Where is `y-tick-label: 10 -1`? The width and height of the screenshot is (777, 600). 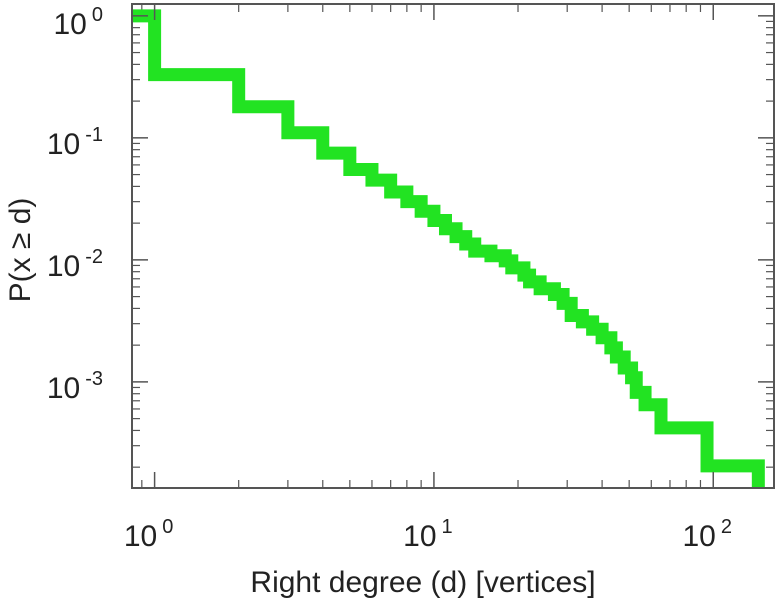 y-tick-label: 10 -1 is located at coordinates (75, 142).